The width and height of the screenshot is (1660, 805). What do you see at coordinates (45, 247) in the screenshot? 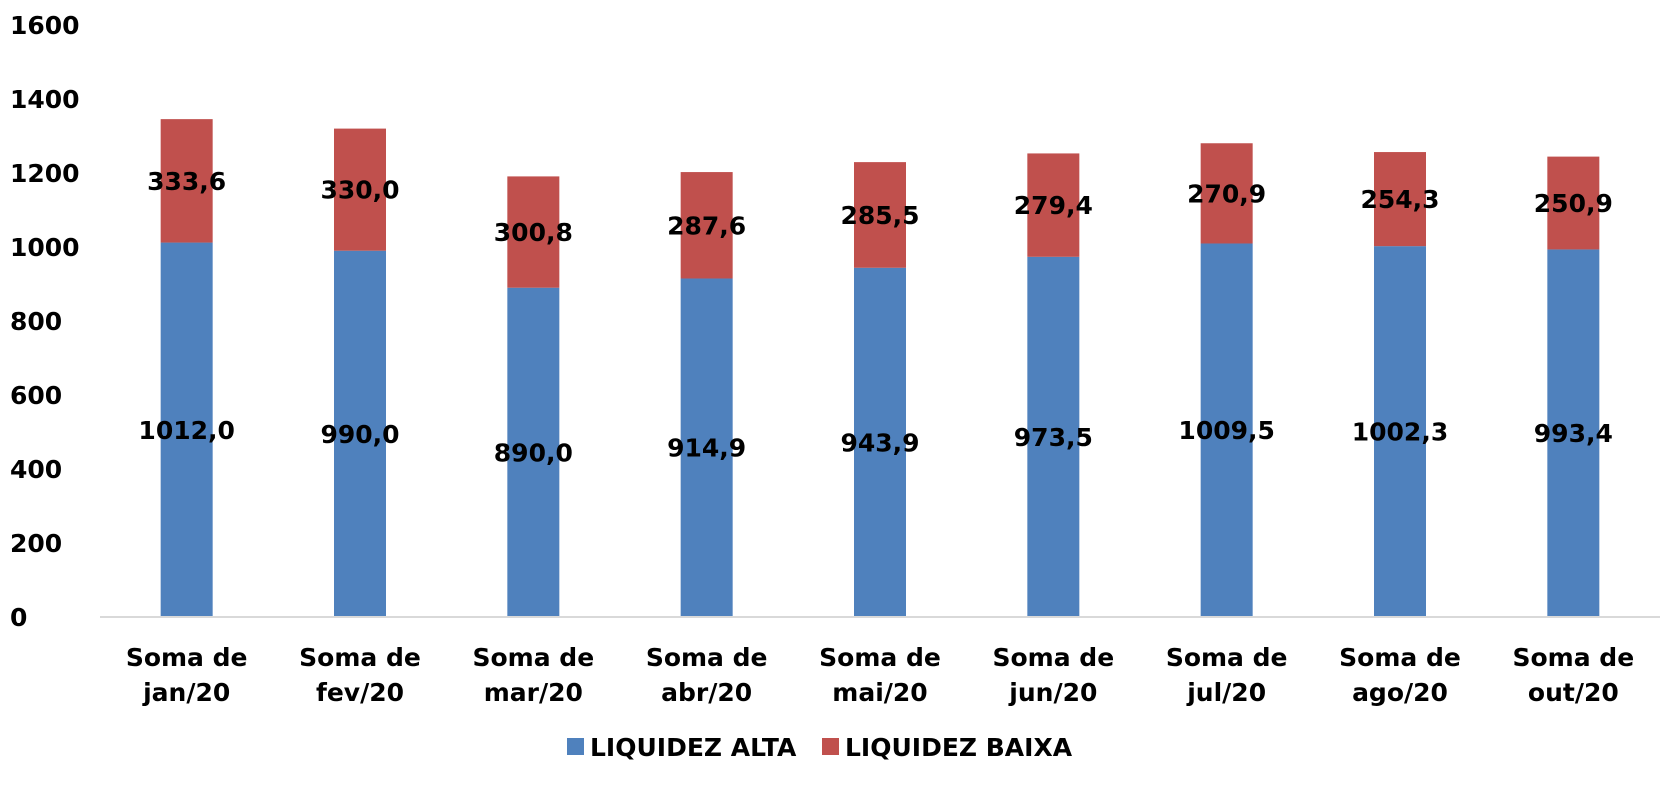
I see `y-tick-label: 1000` at bounding box center [45, 247].